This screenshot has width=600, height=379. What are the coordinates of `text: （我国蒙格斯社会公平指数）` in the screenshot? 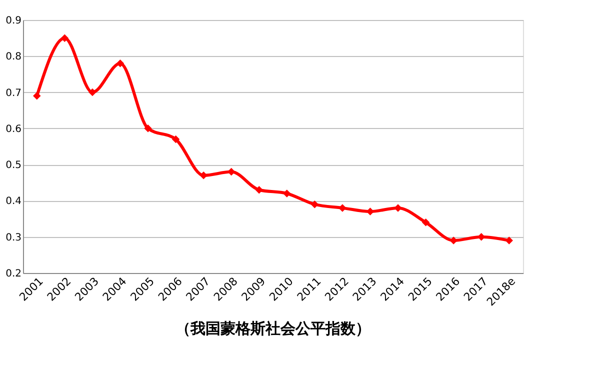 It's located at (273, 328).